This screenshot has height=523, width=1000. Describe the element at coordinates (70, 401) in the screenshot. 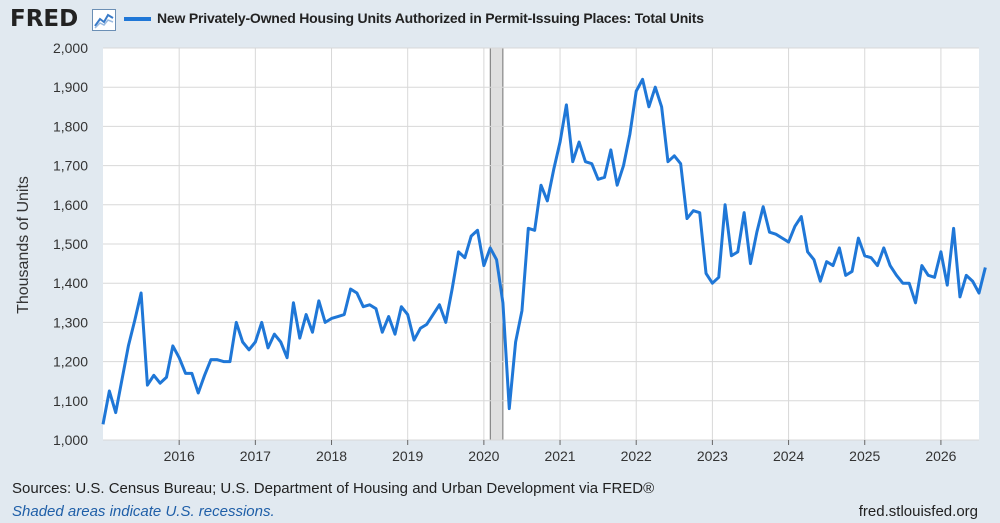

I see `y-tick-label: 1,100` at that location.